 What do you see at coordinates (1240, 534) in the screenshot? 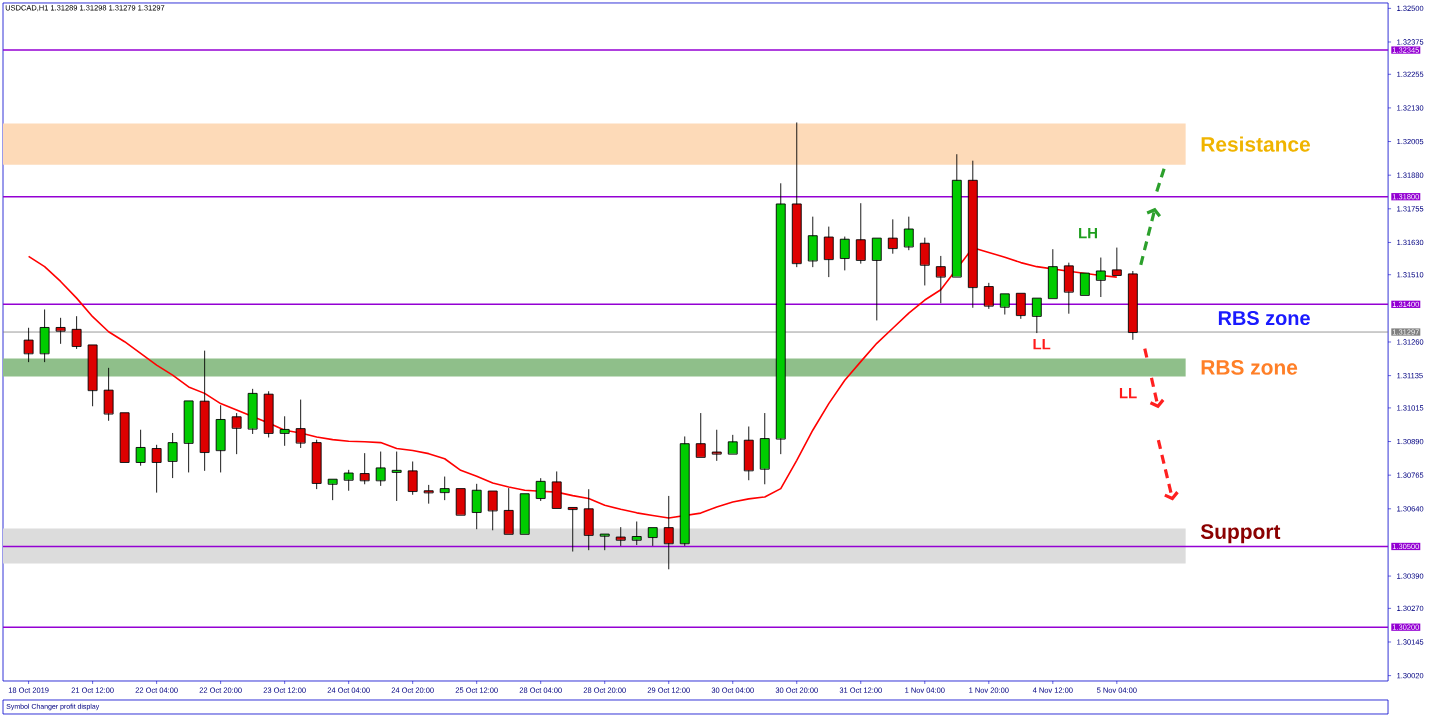
I see `band-label: Support` at bounding box center [1240, 534].